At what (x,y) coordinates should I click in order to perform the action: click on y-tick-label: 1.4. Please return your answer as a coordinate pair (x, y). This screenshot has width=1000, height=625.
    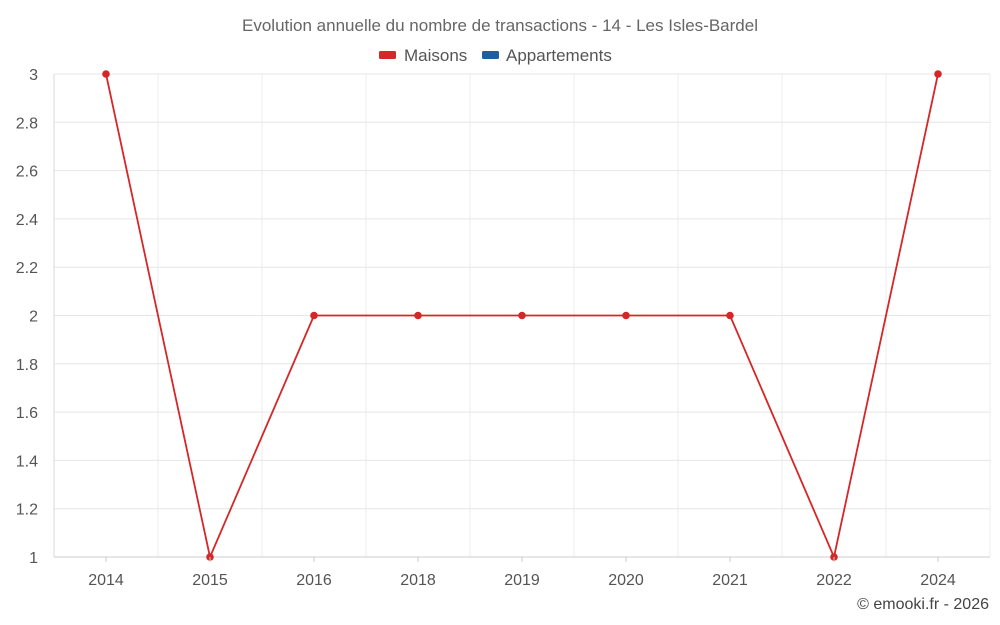
    Looking at the image, I should click on (27, 461).